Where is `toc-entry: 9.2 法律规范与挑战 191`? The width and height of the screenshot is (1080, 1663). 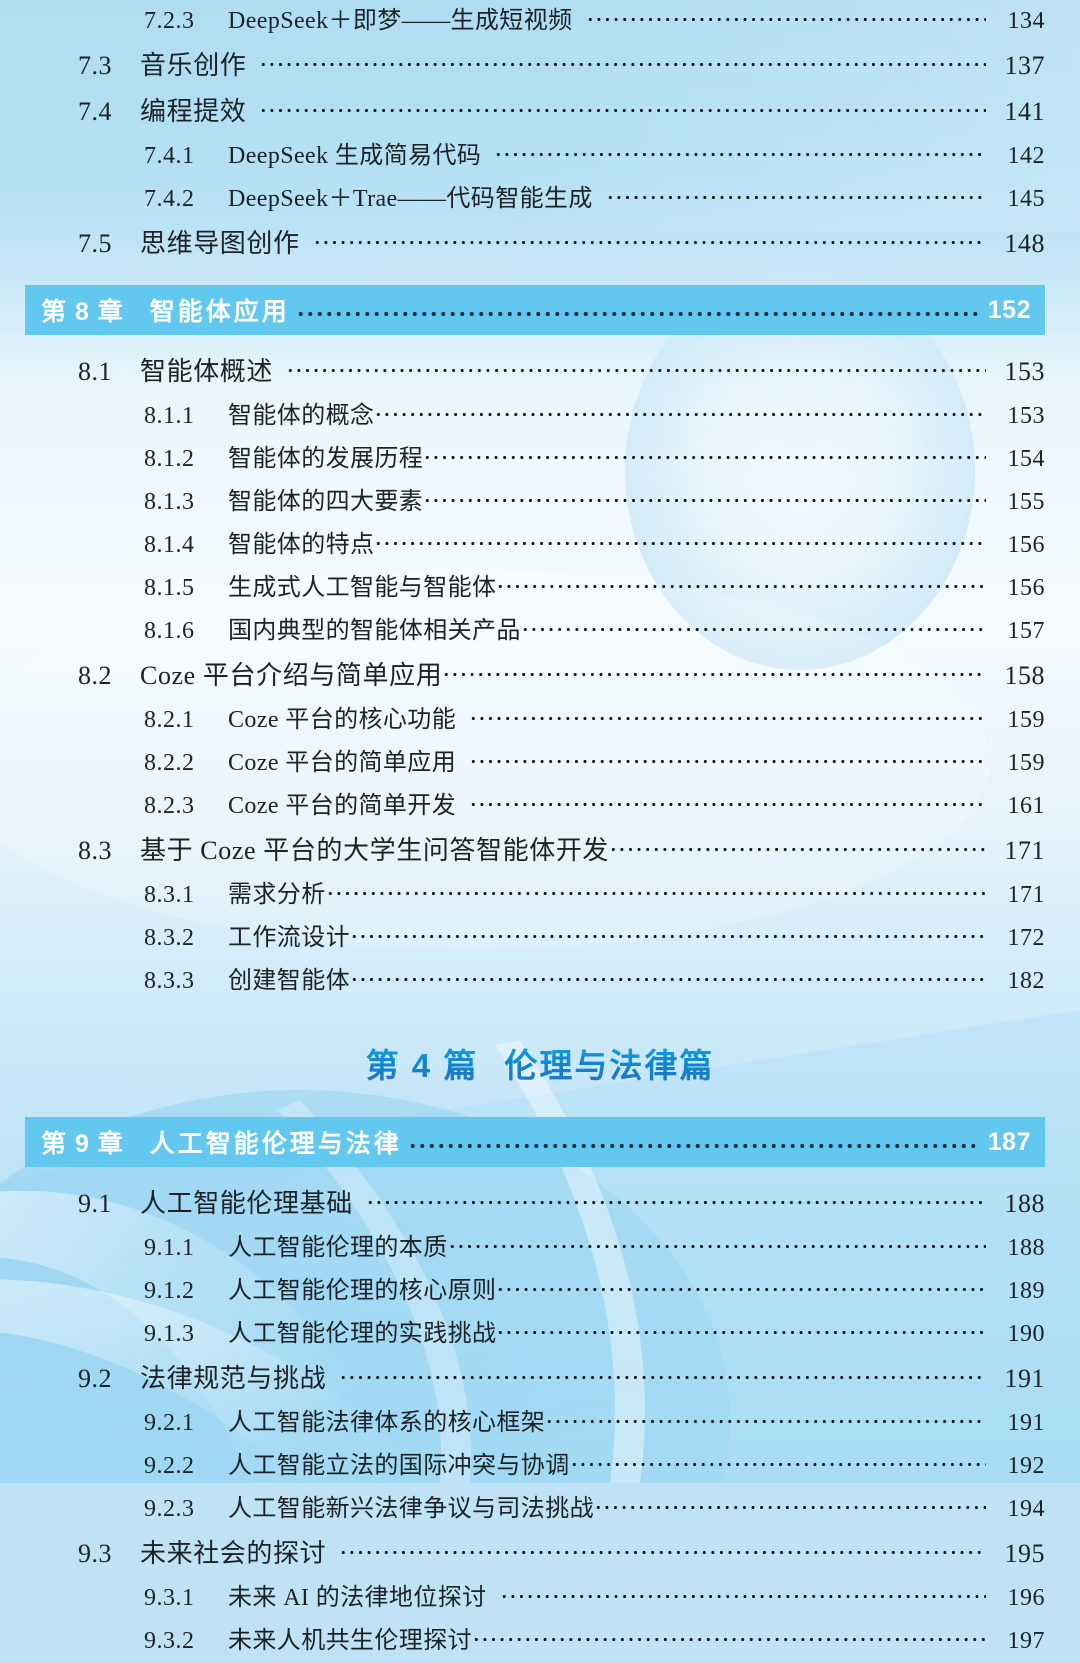
toc-entry: 9.2 法律规范与挑战 191 is located at coordinates (561, 1379).